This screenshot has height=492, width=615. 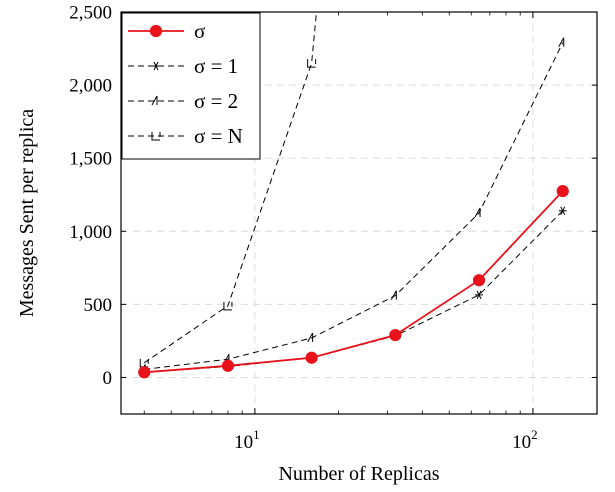 I want to click on x-tick-label: 10², so click(x=525, y=440).